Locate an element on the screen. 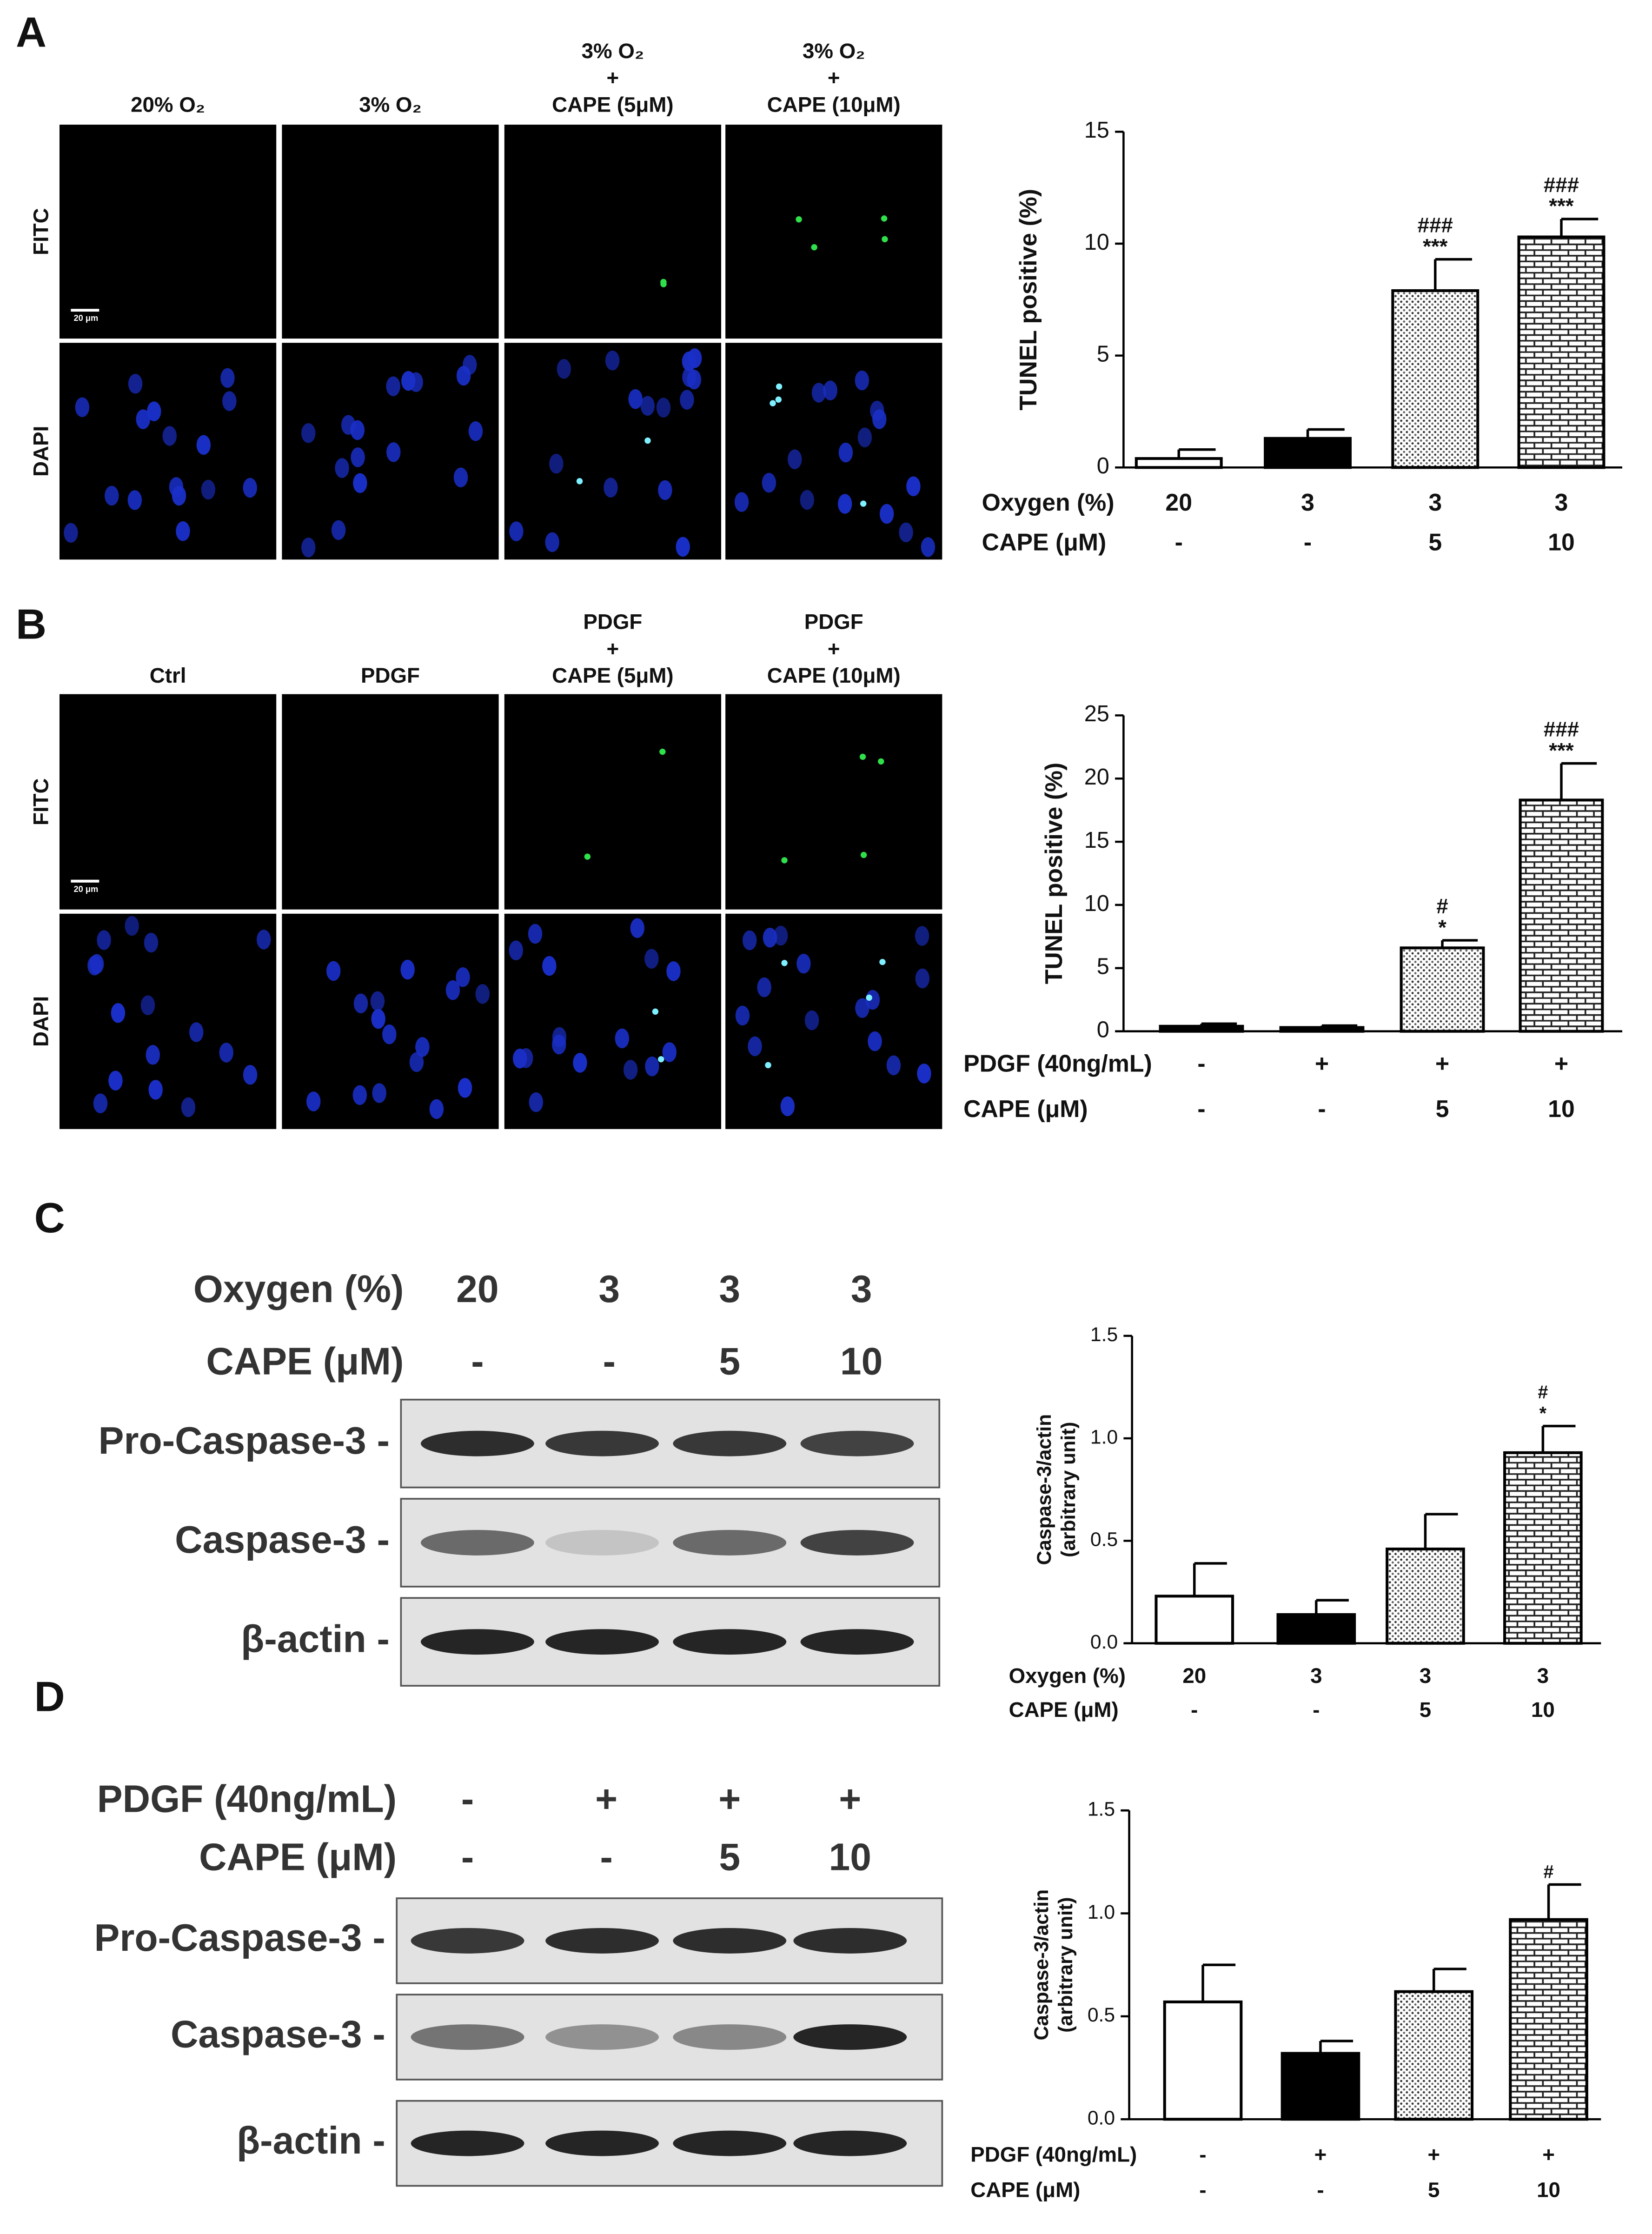 This screenshot has width=1652, height=2234. y-tick-label: 15 is located at coordinates (1096, 130).